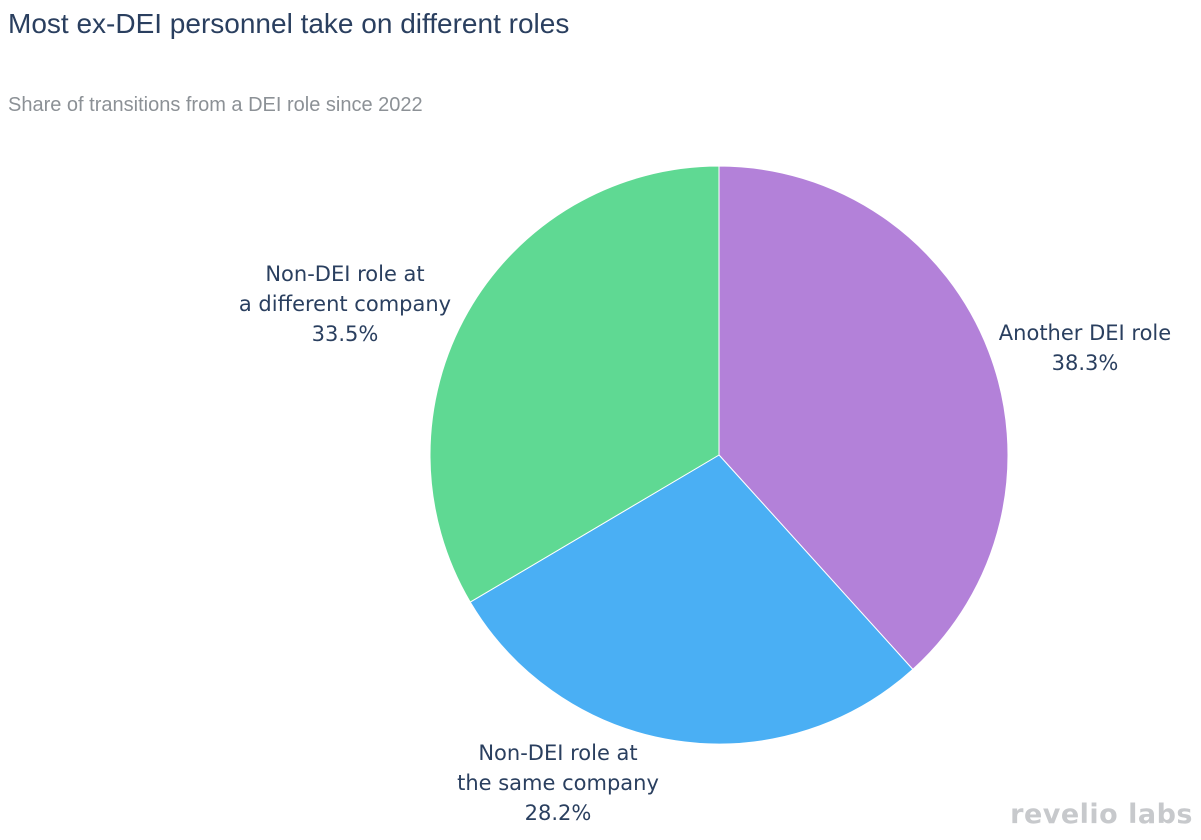 This screenshot has height=840, width=1201. I want to click on slice-label: Non-DEI role at a different company 33.5%, so click(345, 304).